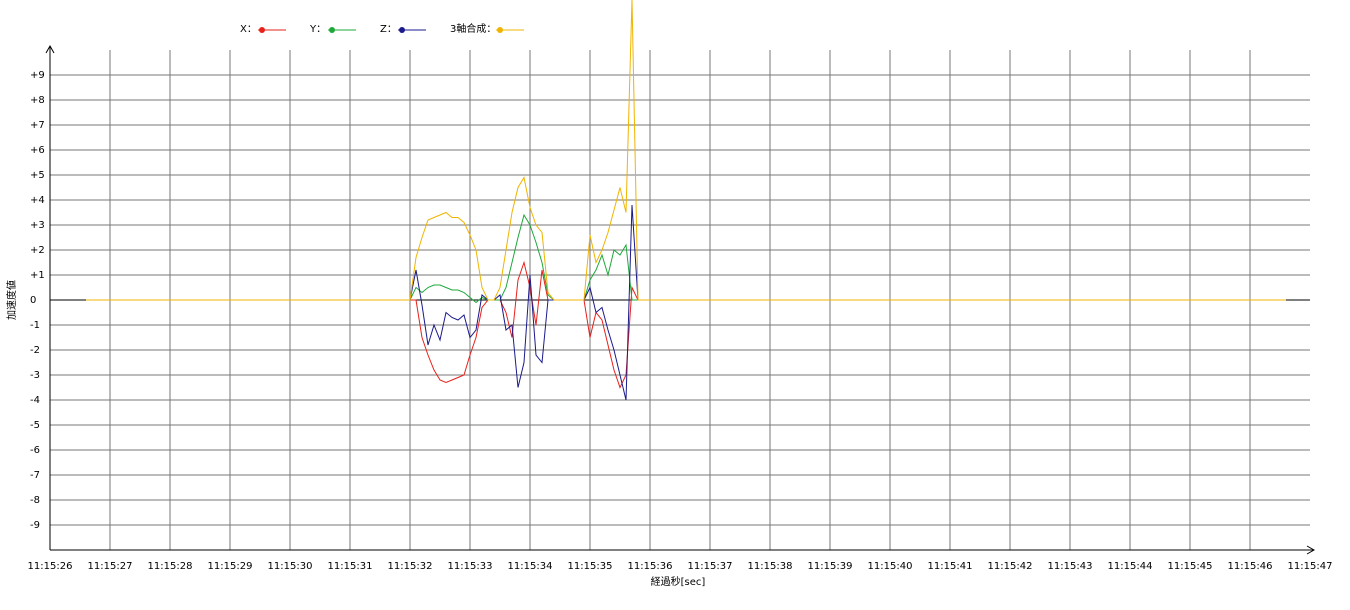 The width and height of the screenshot is (1350, 610). I want to click on y-tick-label: -8, so click(35, 500).